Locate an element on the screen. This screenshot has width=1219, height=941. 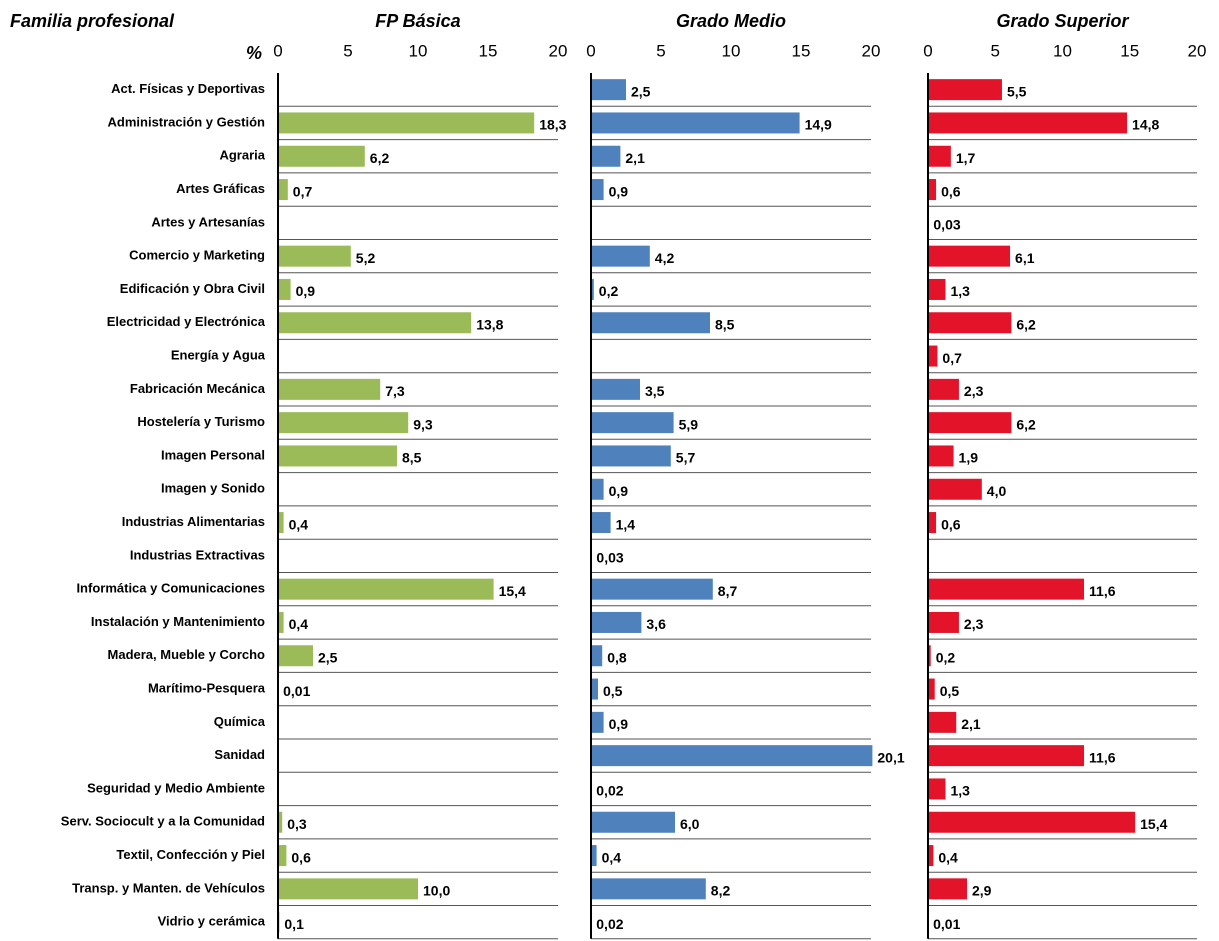
category-label: Informática y Comunicaciones is located at coordinates (170, 588).